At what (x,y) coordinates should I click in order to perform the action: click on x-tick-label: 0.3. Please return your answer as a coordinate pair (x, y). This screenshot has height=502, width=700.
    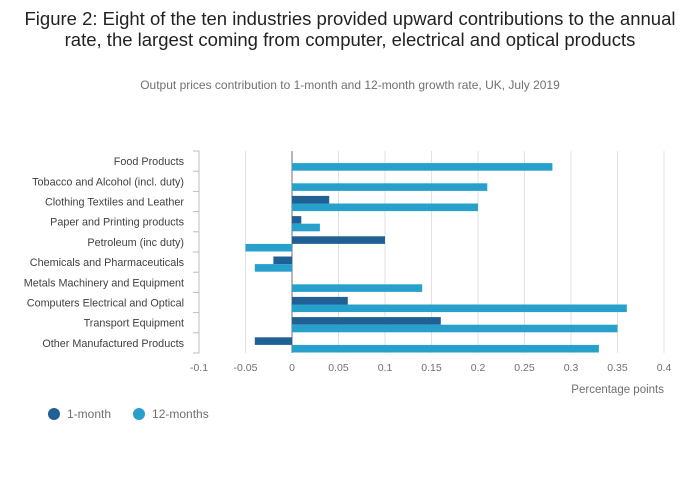
    Looking at the image, I should click on (571, 368).